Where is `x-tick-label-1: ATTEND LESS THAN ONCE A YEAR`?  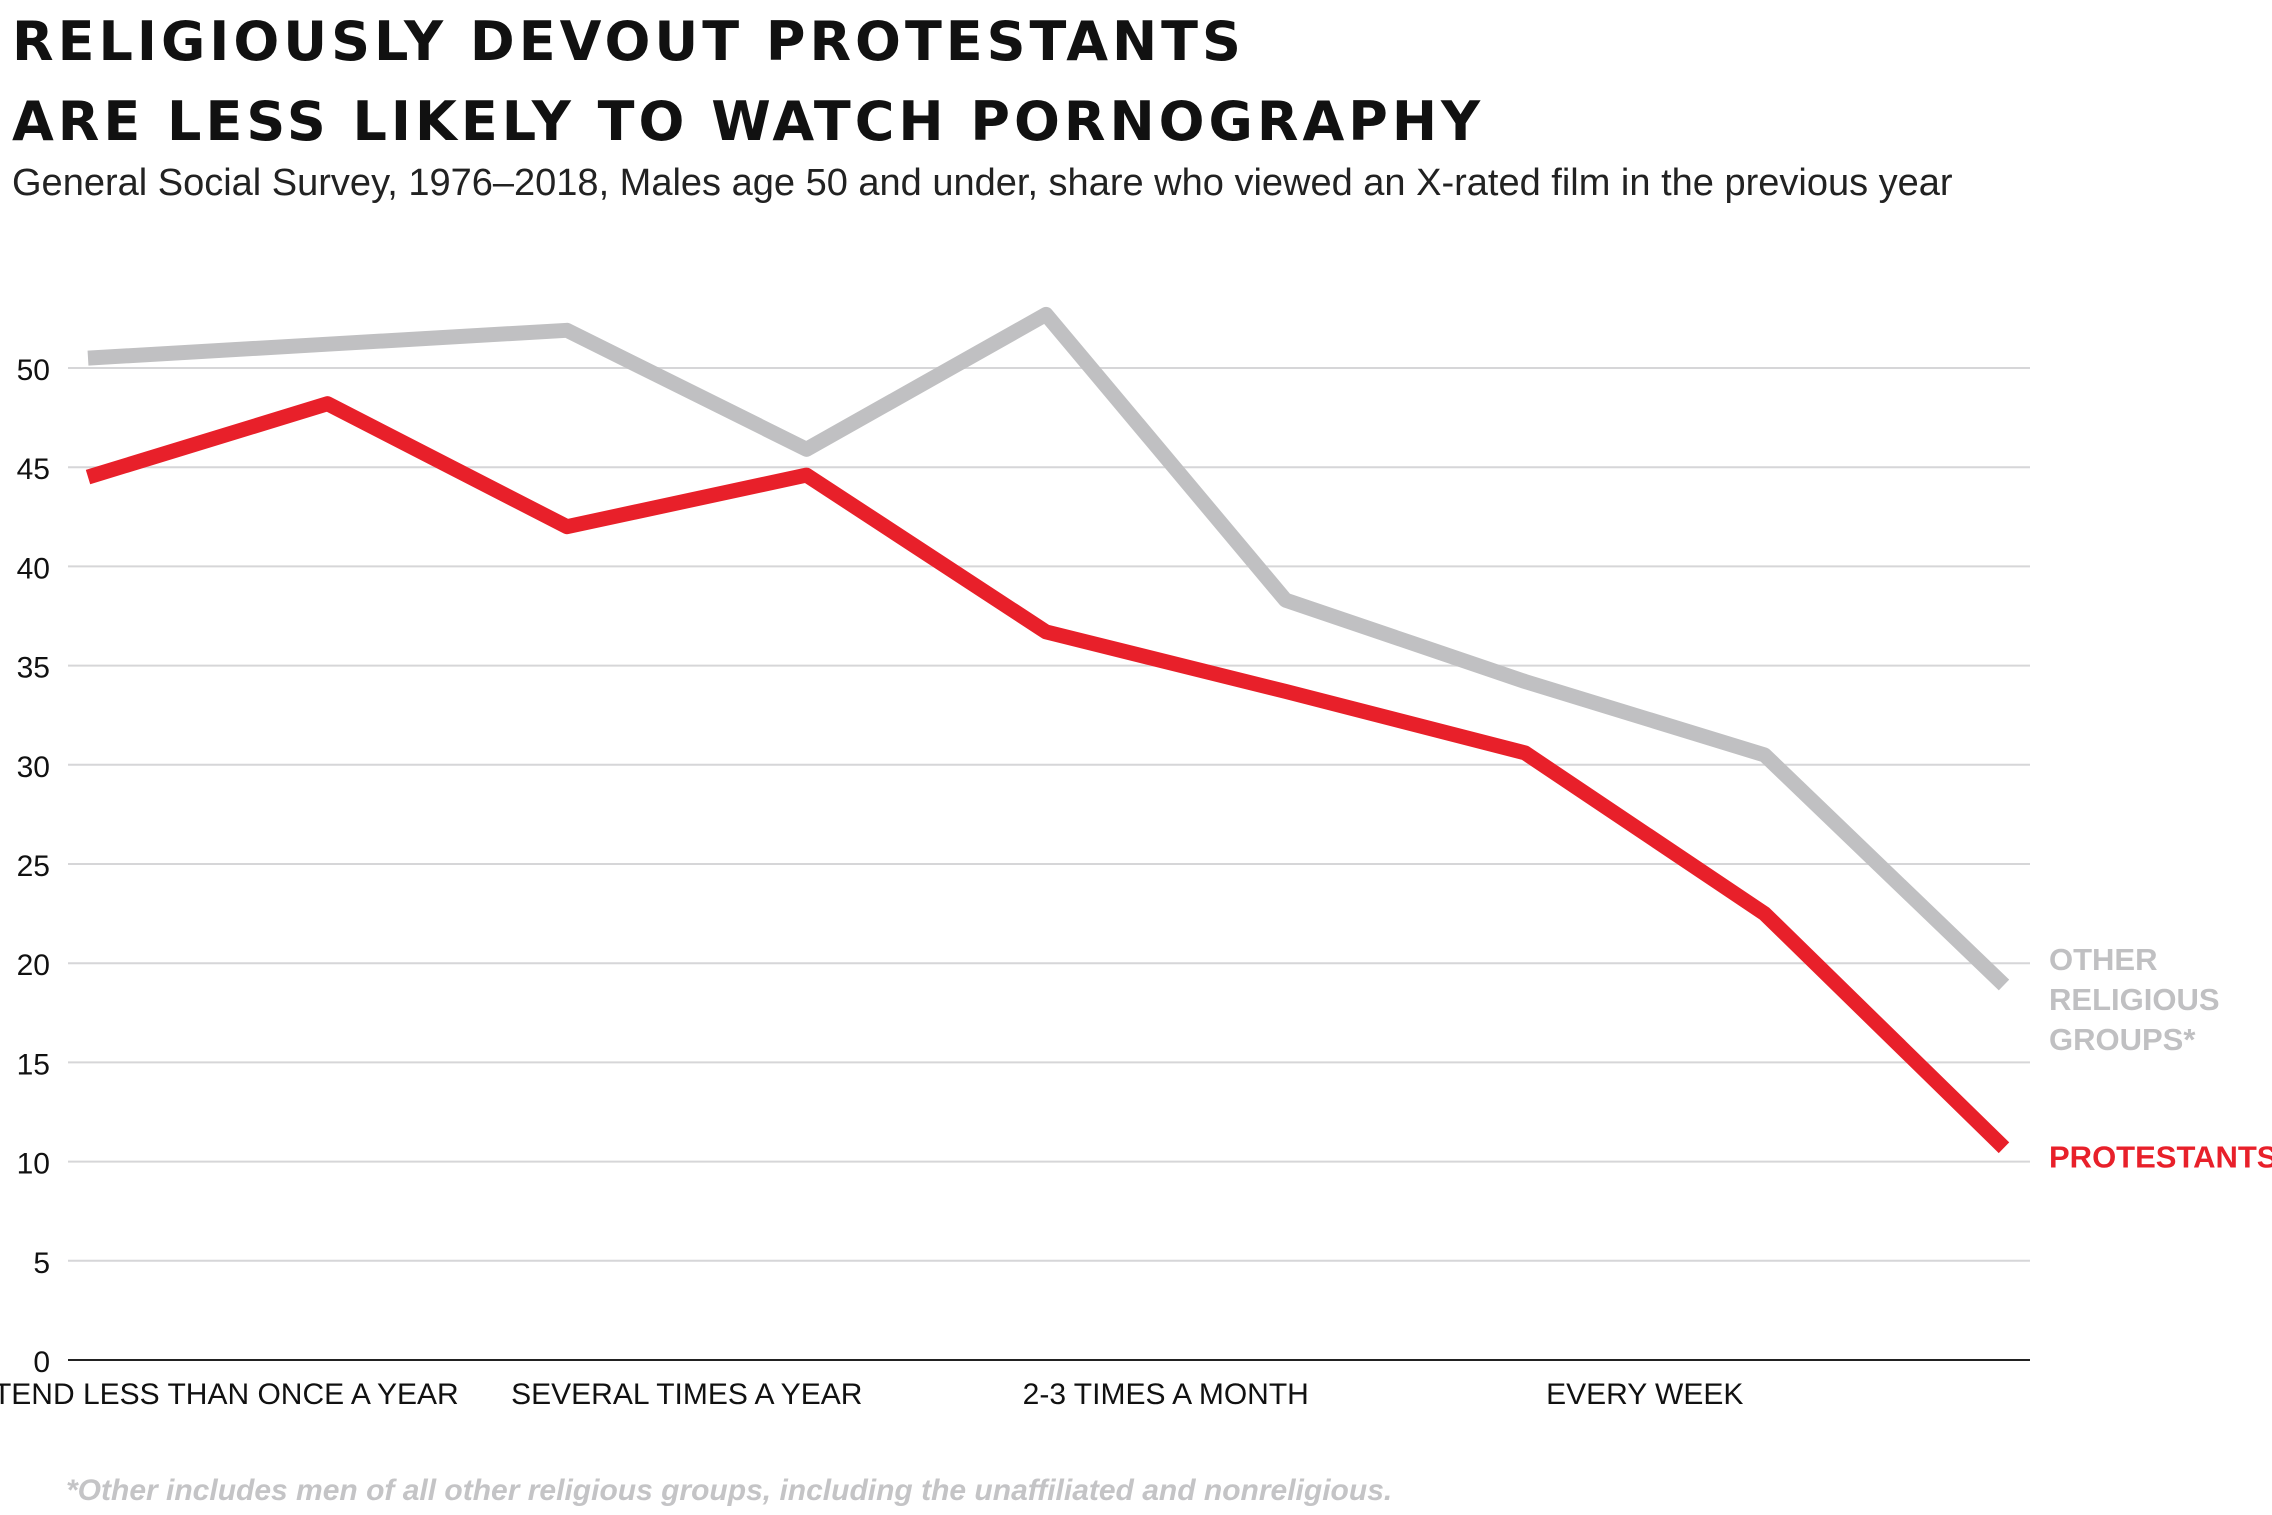 x-tick-label-1: ATTEND LESS THAN ONCE A YEAR is located at coordinates (229, 1394).